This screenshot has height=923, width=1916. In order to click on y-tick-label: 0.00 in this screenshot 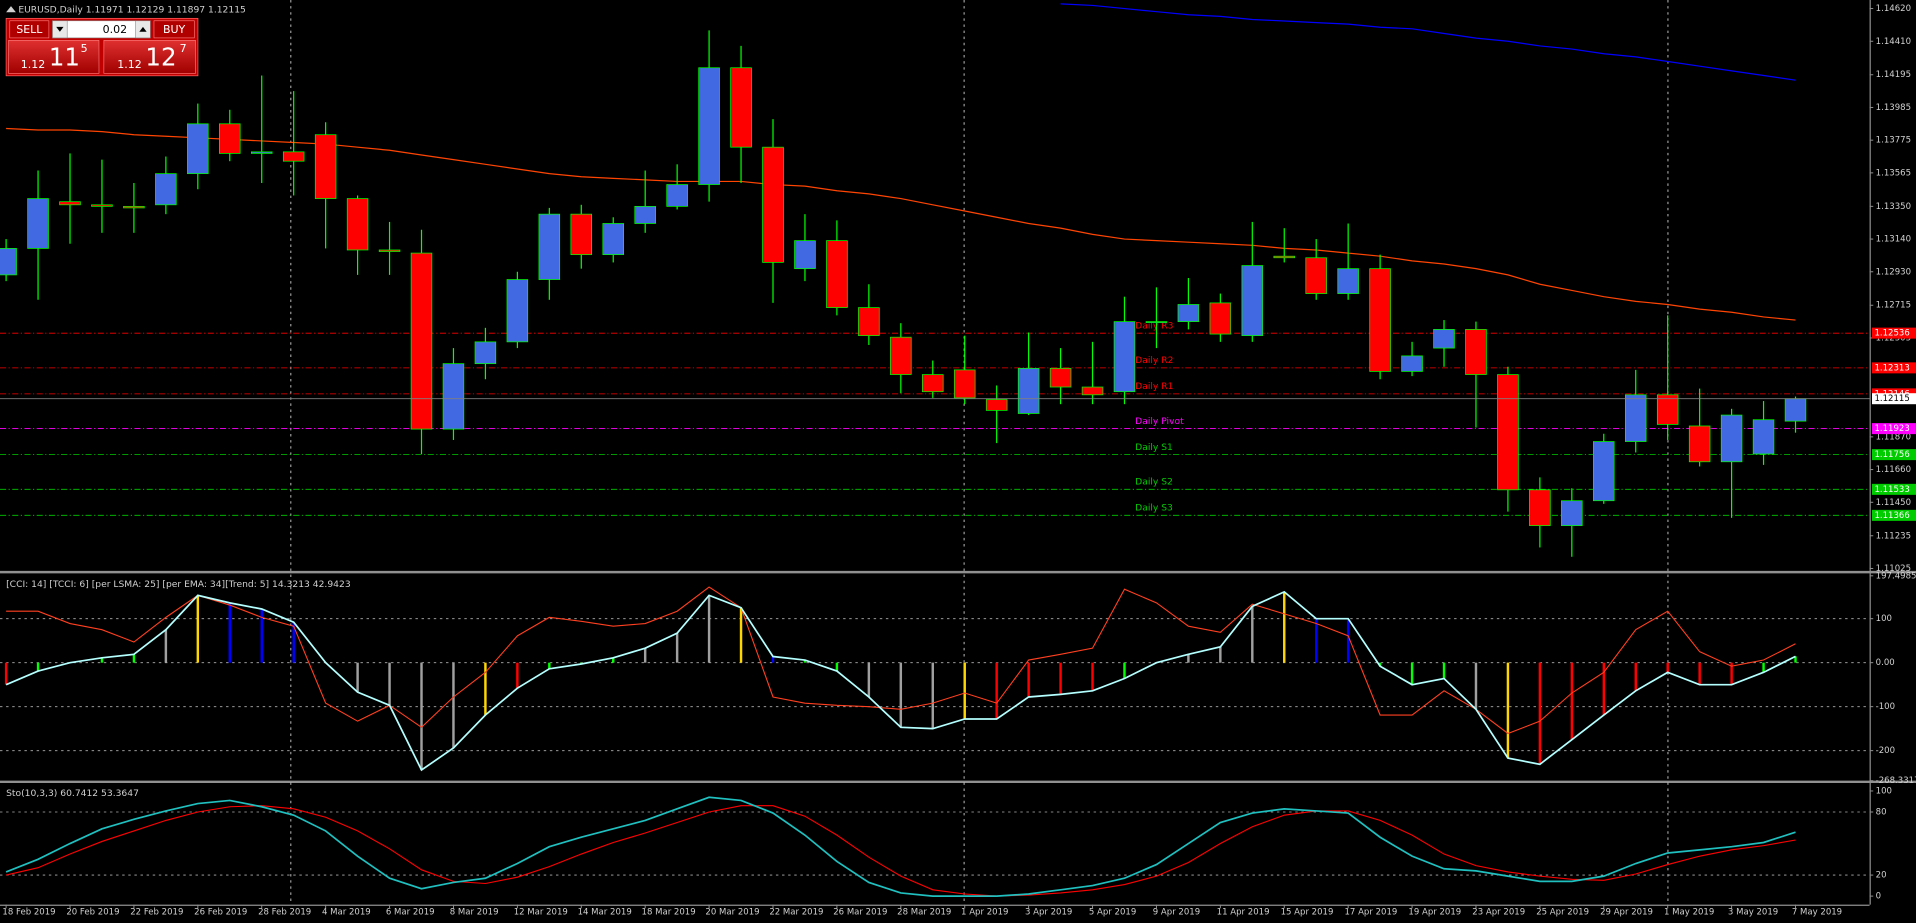, I will do `click(1885, 663)`.